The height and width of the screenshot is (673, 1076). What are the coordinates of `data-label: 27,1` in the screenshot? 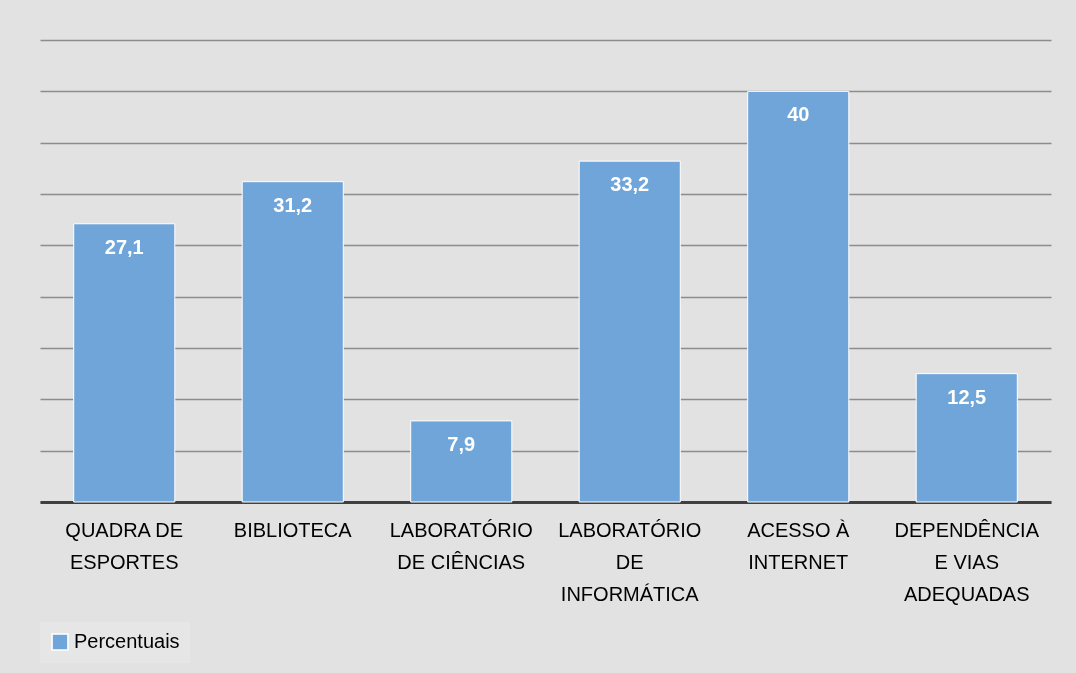 It's located at (124, 246).